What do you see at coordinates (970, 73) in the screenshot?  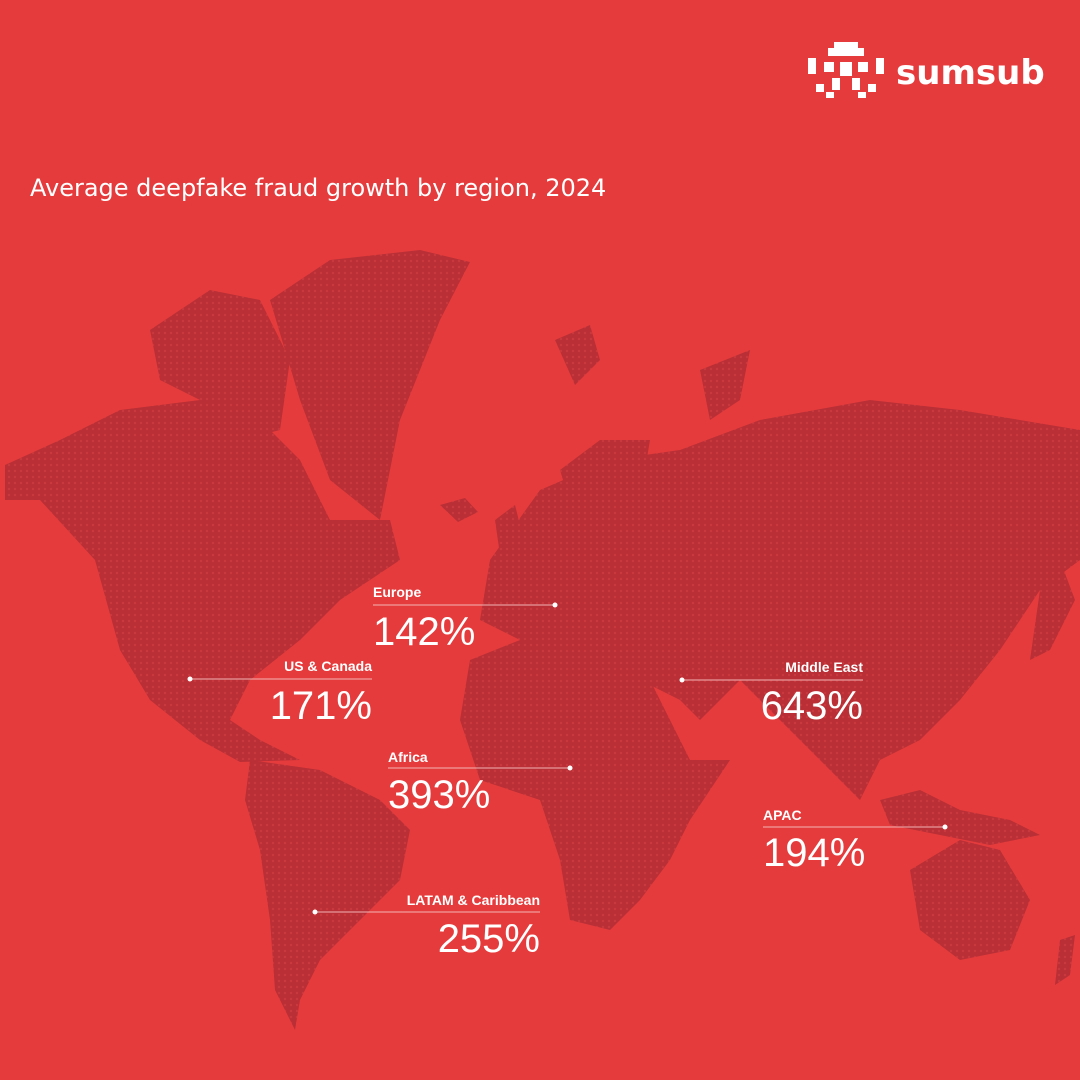 I see `brand: sumsub` at bounding box center [970, 73].